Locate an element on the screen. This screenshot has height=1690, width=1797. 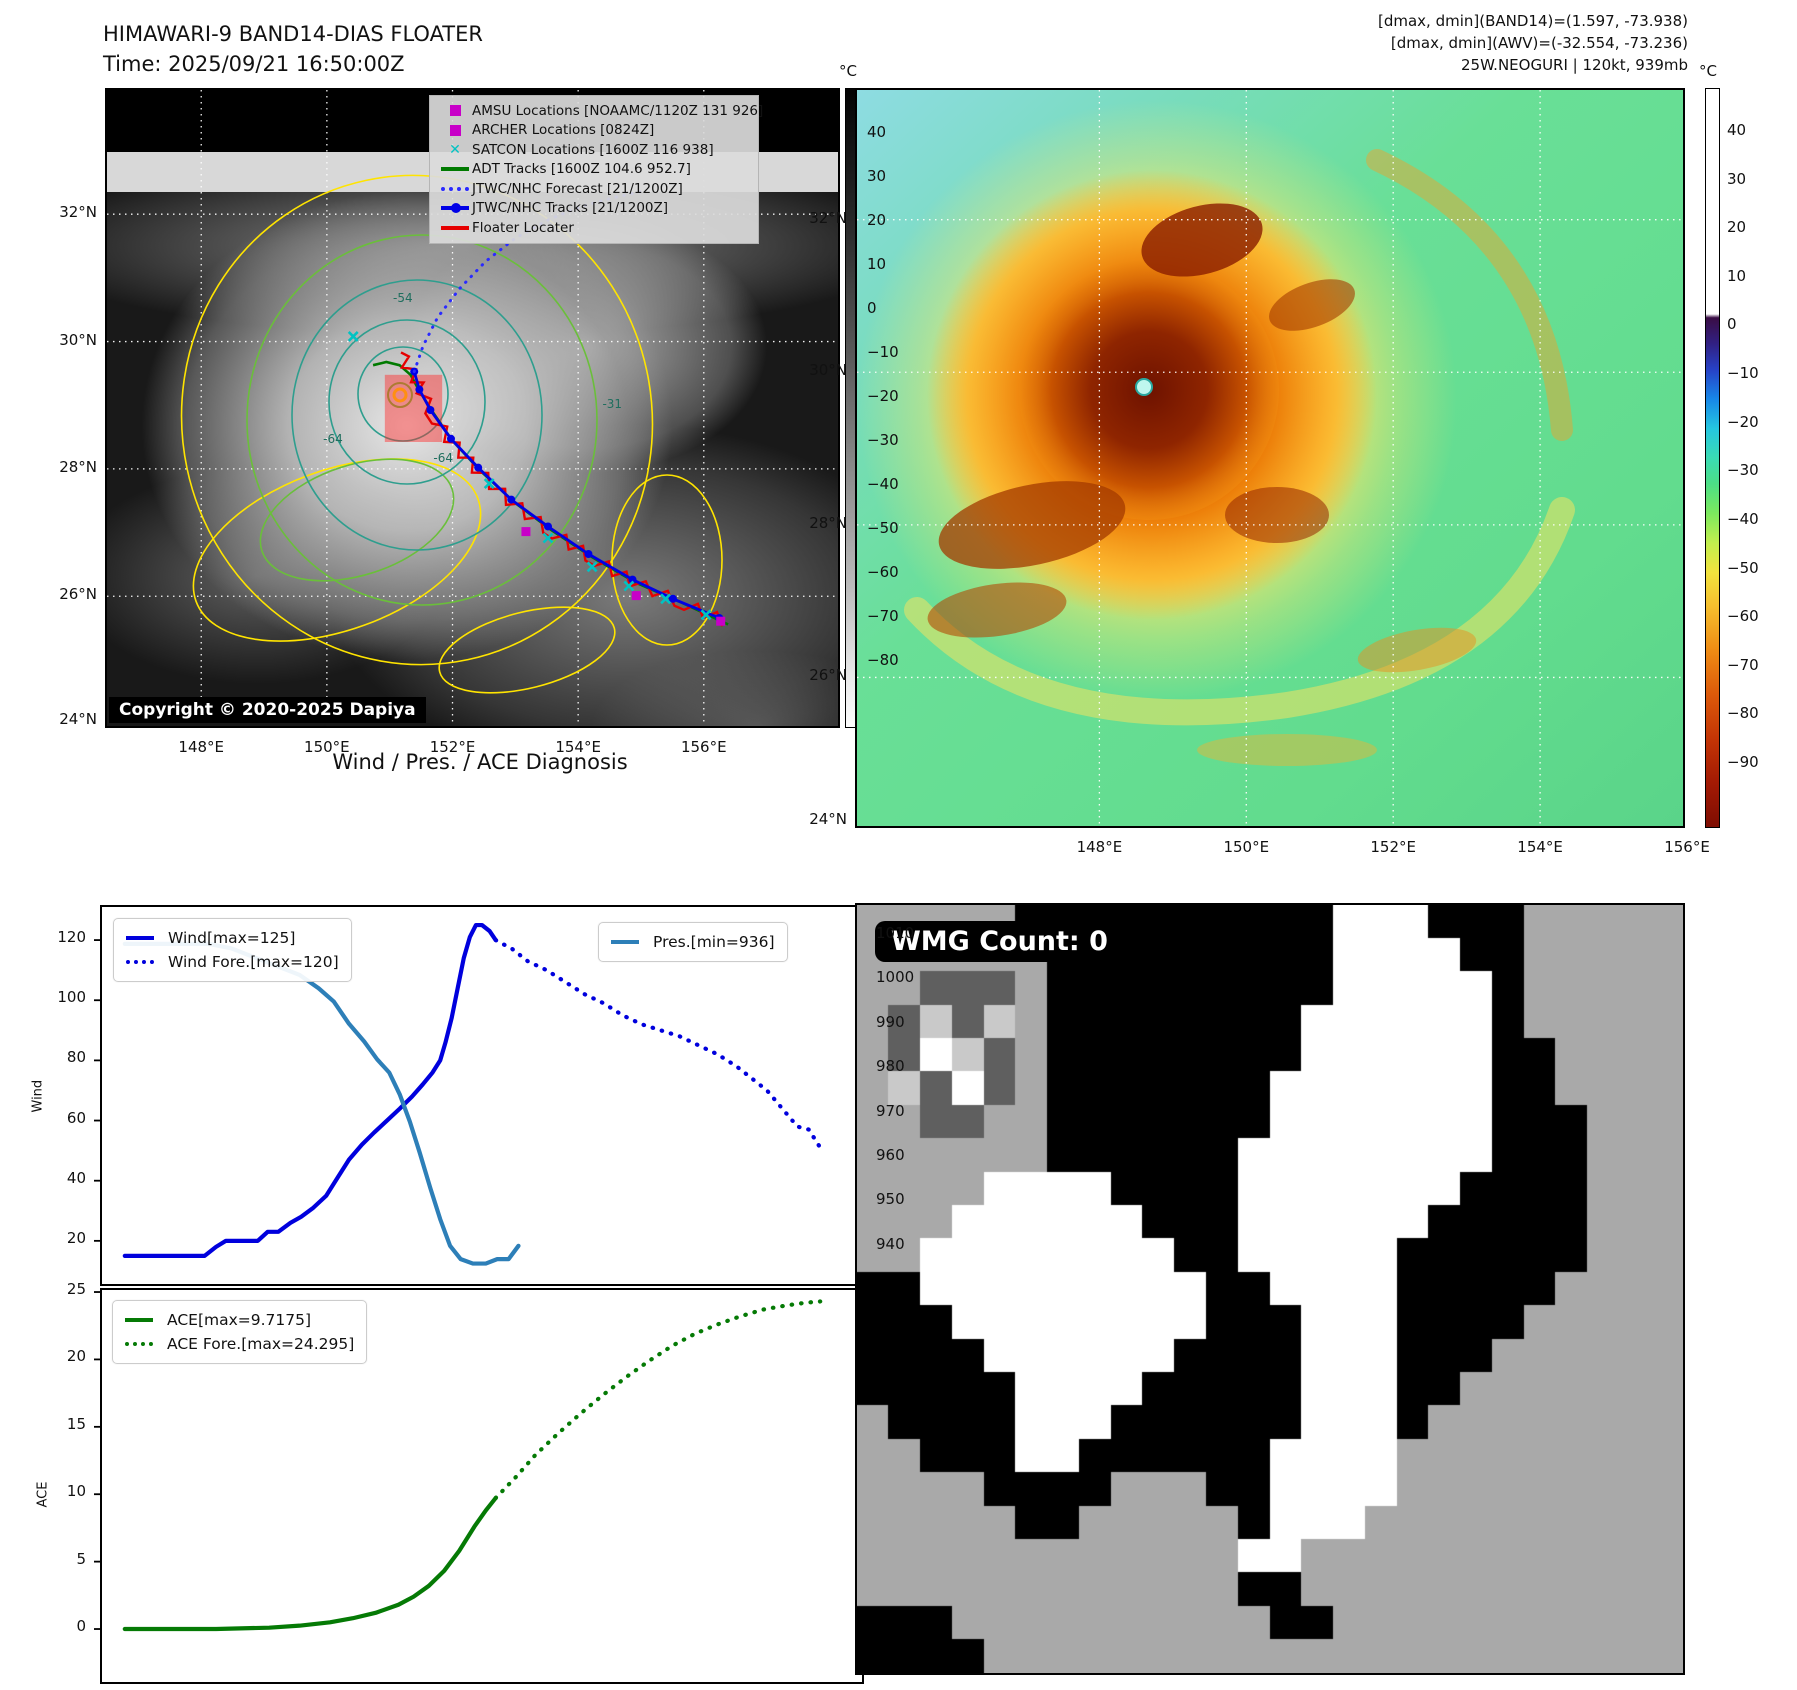
y2-tick-label: 980 is located at coordinates (890, 1066).